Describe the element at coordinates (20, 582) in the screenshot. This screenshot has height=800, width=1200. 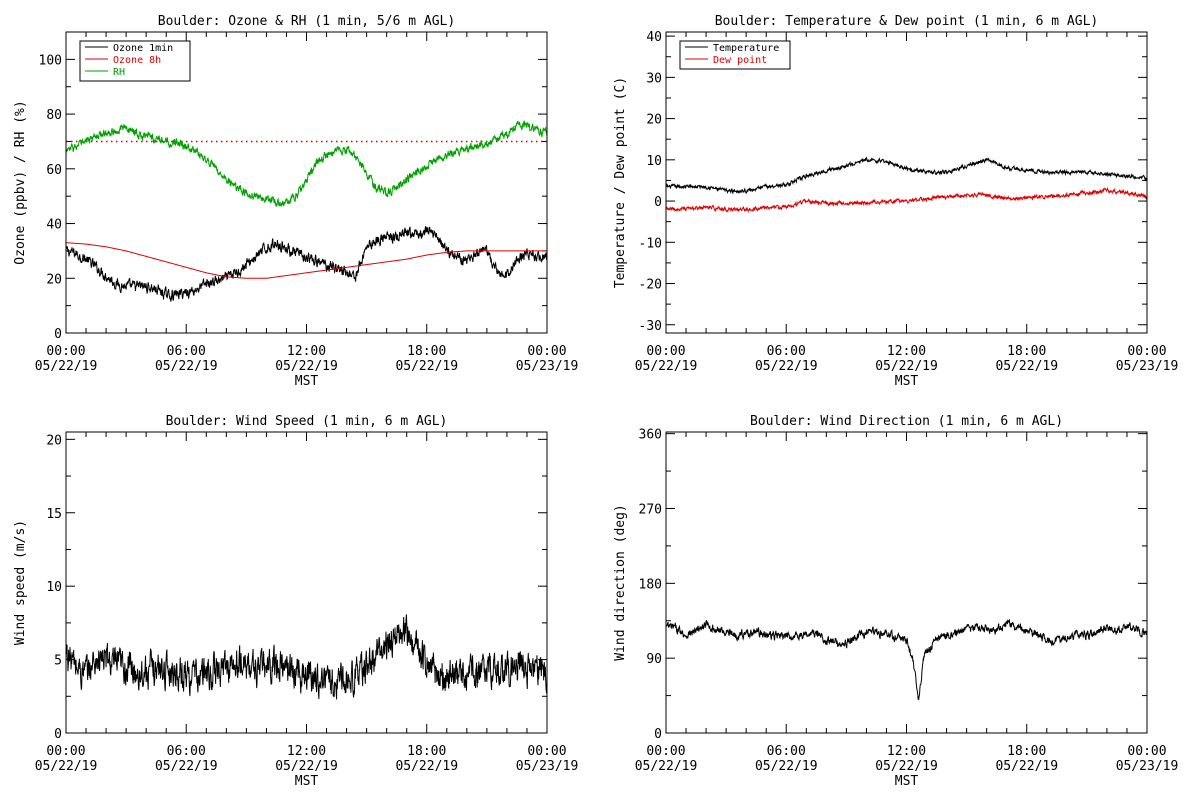
I see `y-axis-label: Wind speed (m/s)` at that location.